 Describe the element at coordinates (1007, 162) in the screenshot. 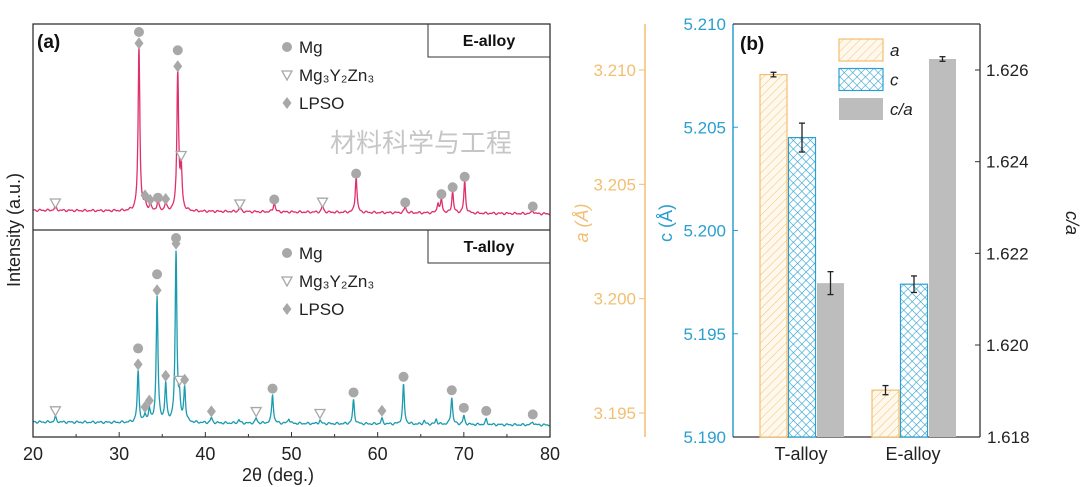

I see `ca-tick-label: 1.624` at that location.